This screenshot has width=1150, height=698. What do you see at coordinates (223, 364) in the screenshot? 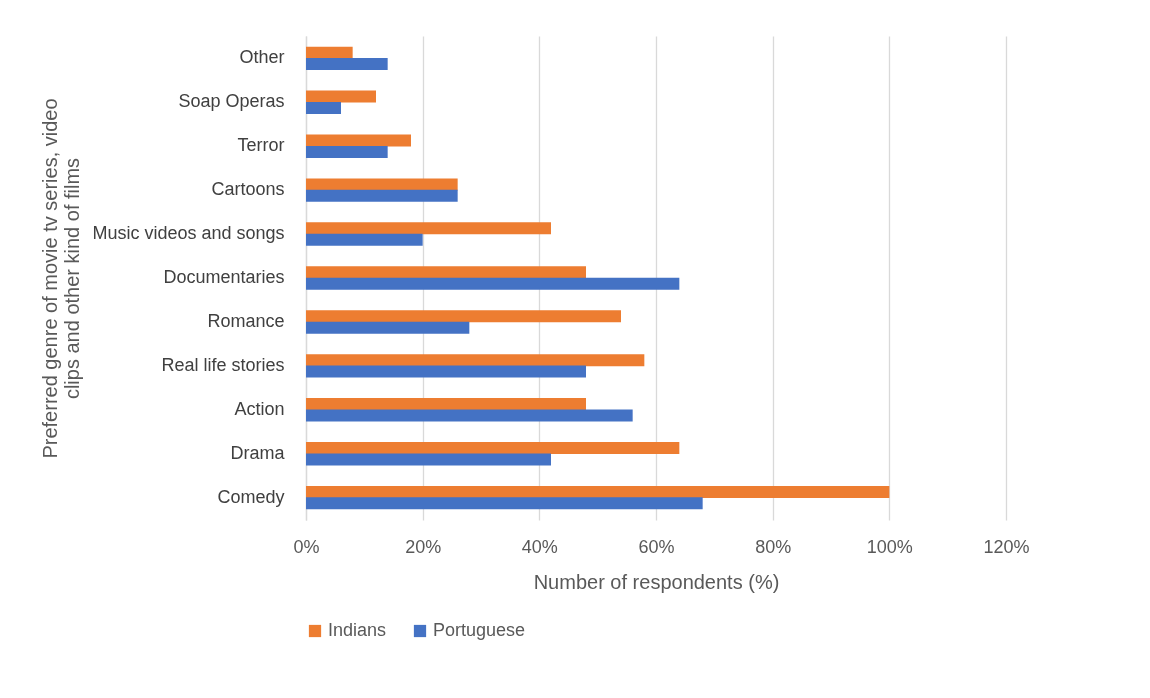
I see `y-tick-label: Real life stories` at bounding box center [223, 364].